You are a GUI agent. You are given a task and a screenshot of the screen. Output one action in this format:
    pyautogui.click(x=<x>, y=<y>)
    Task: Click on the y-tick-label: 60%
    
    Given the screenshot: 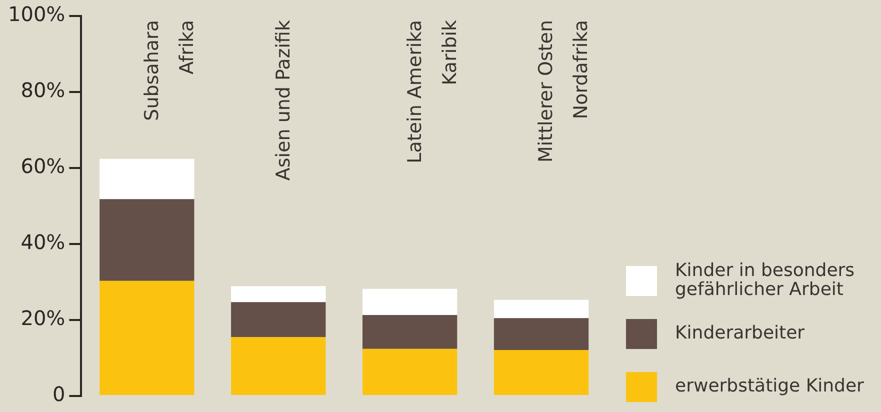 What is the action you would take?
    pyautogui.click(x=43, y=166)
    